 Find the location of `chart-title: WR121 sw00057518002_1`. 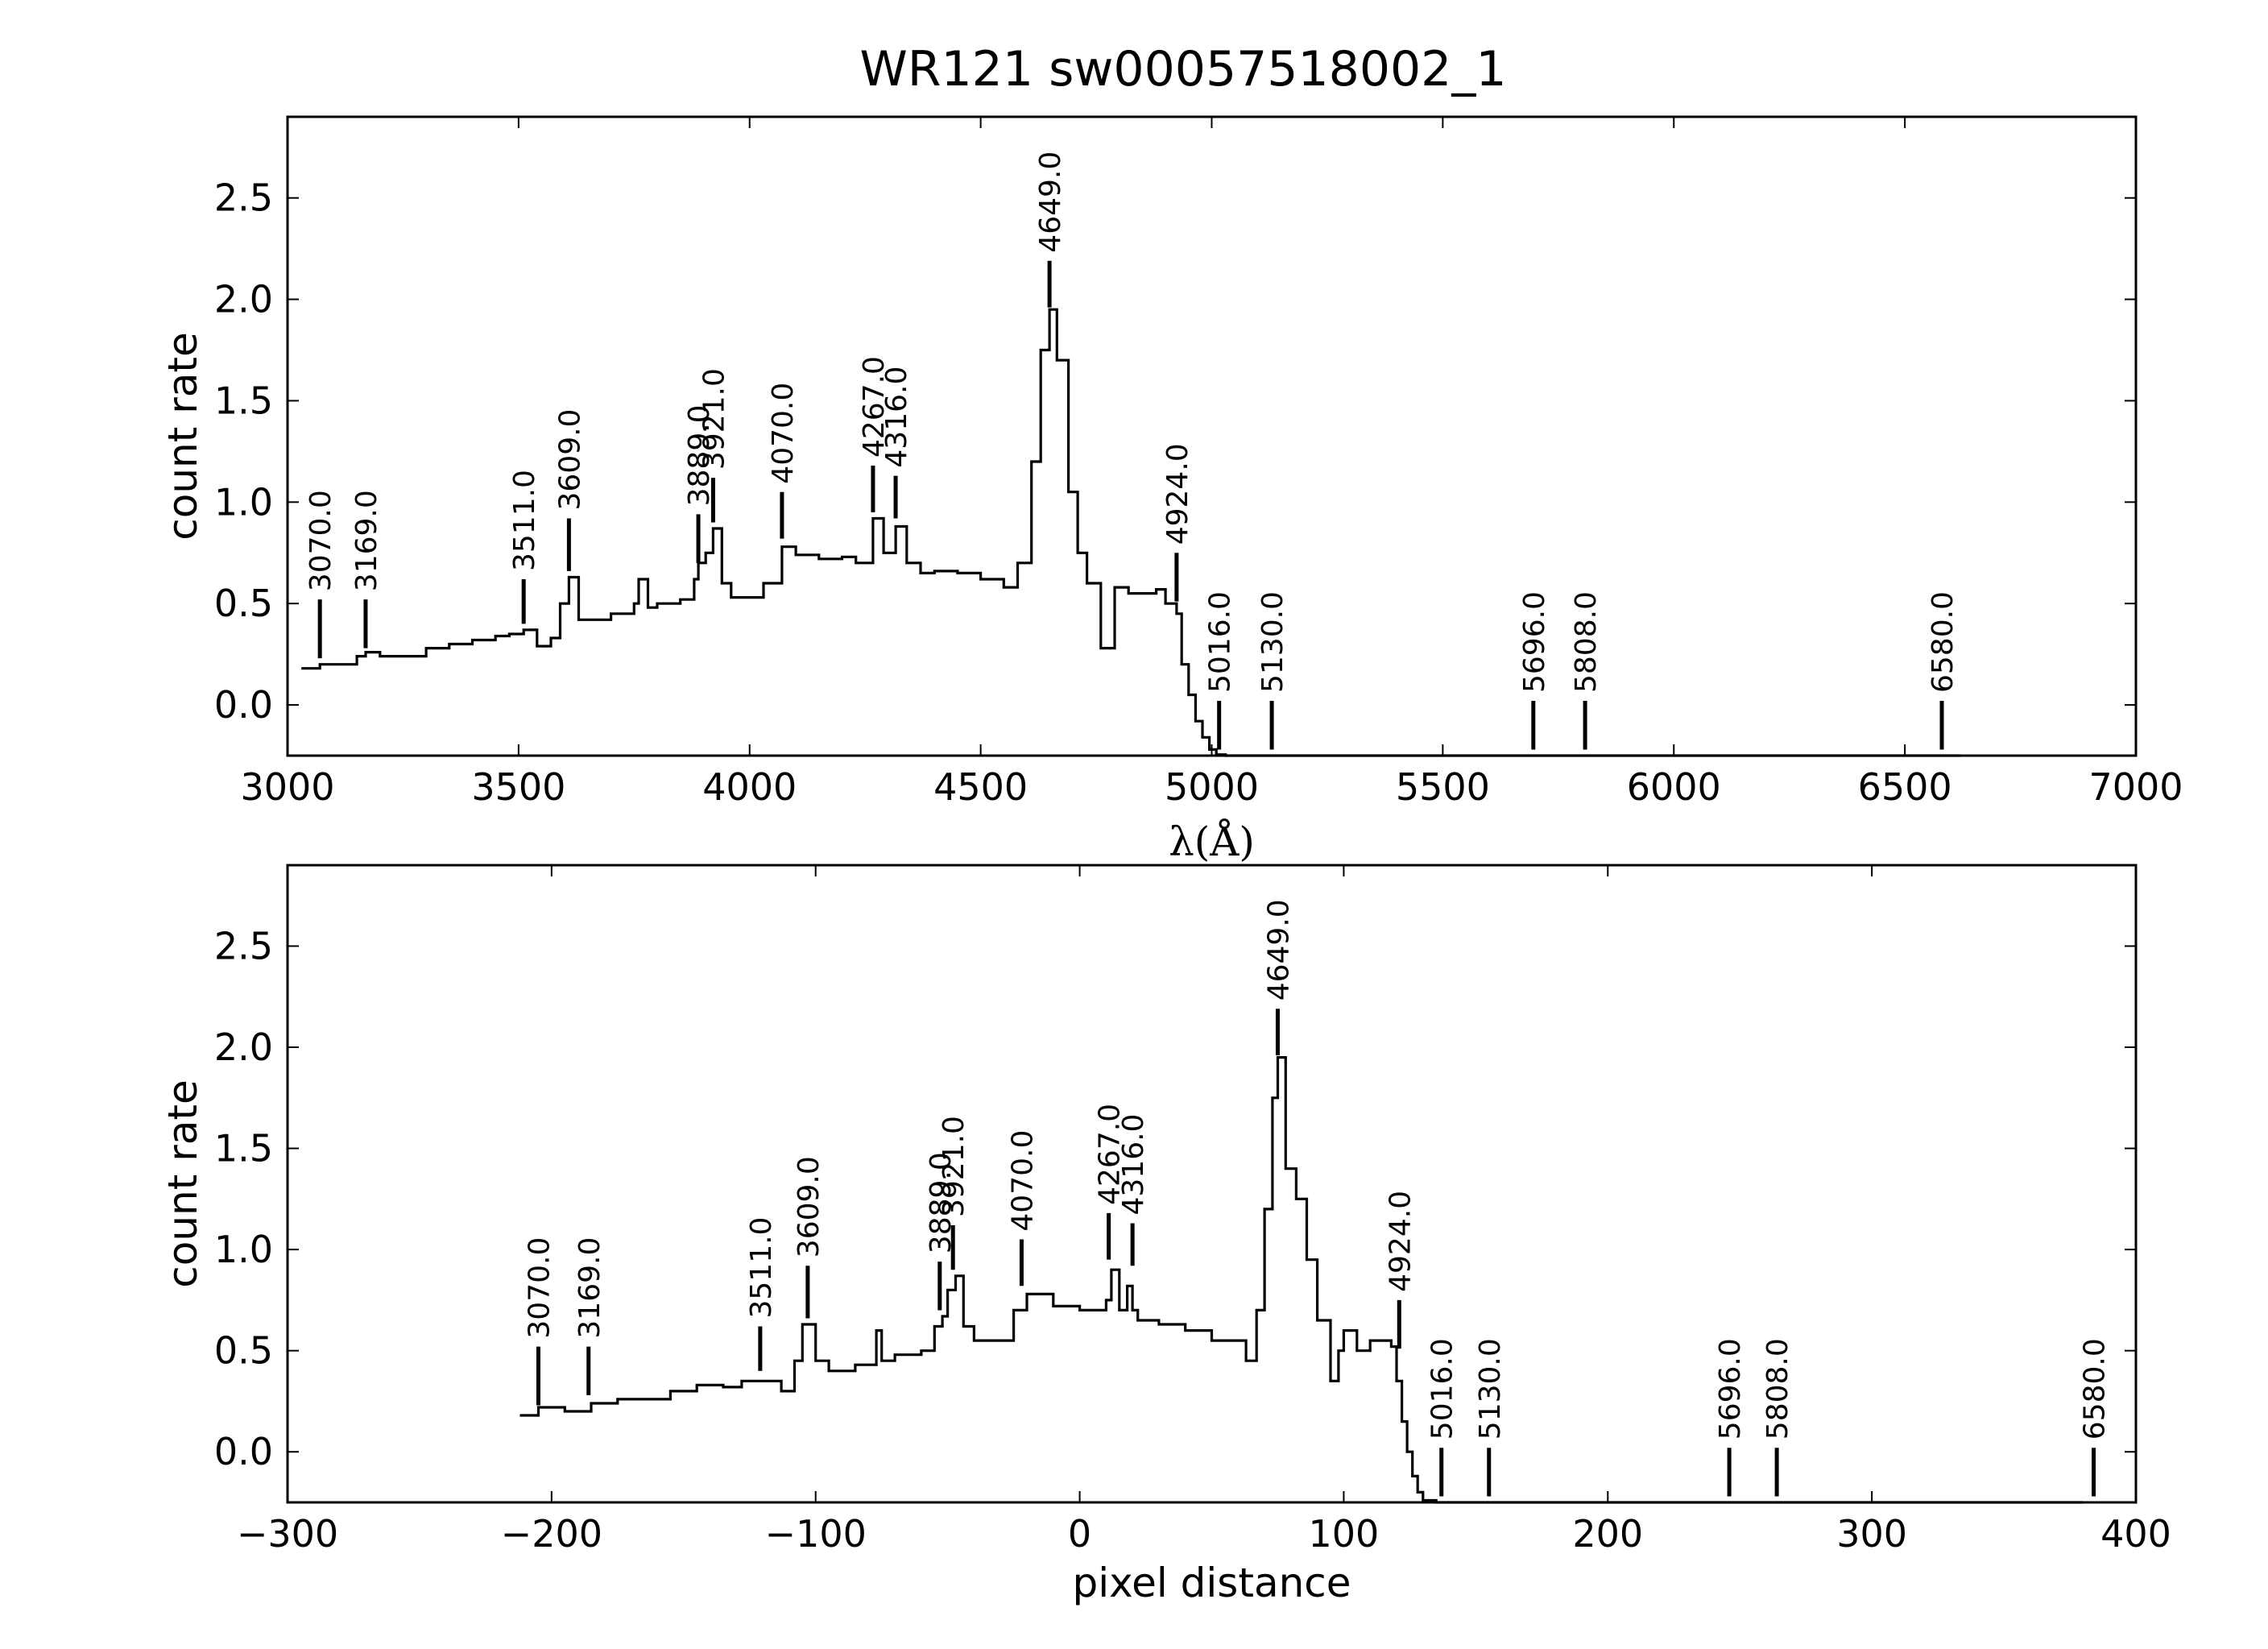

chart-title: WR121 sw00057518002_1 is located at coordinates (1182, 69).